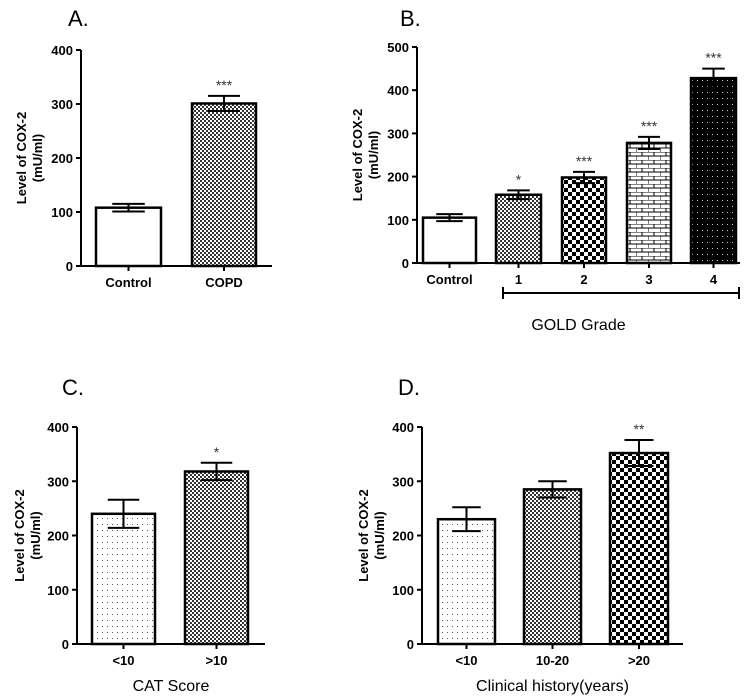 Image resolution: width=749 pixels, height=696 pixels. I want to click on x-tick-label: 3, so click(648, 279).